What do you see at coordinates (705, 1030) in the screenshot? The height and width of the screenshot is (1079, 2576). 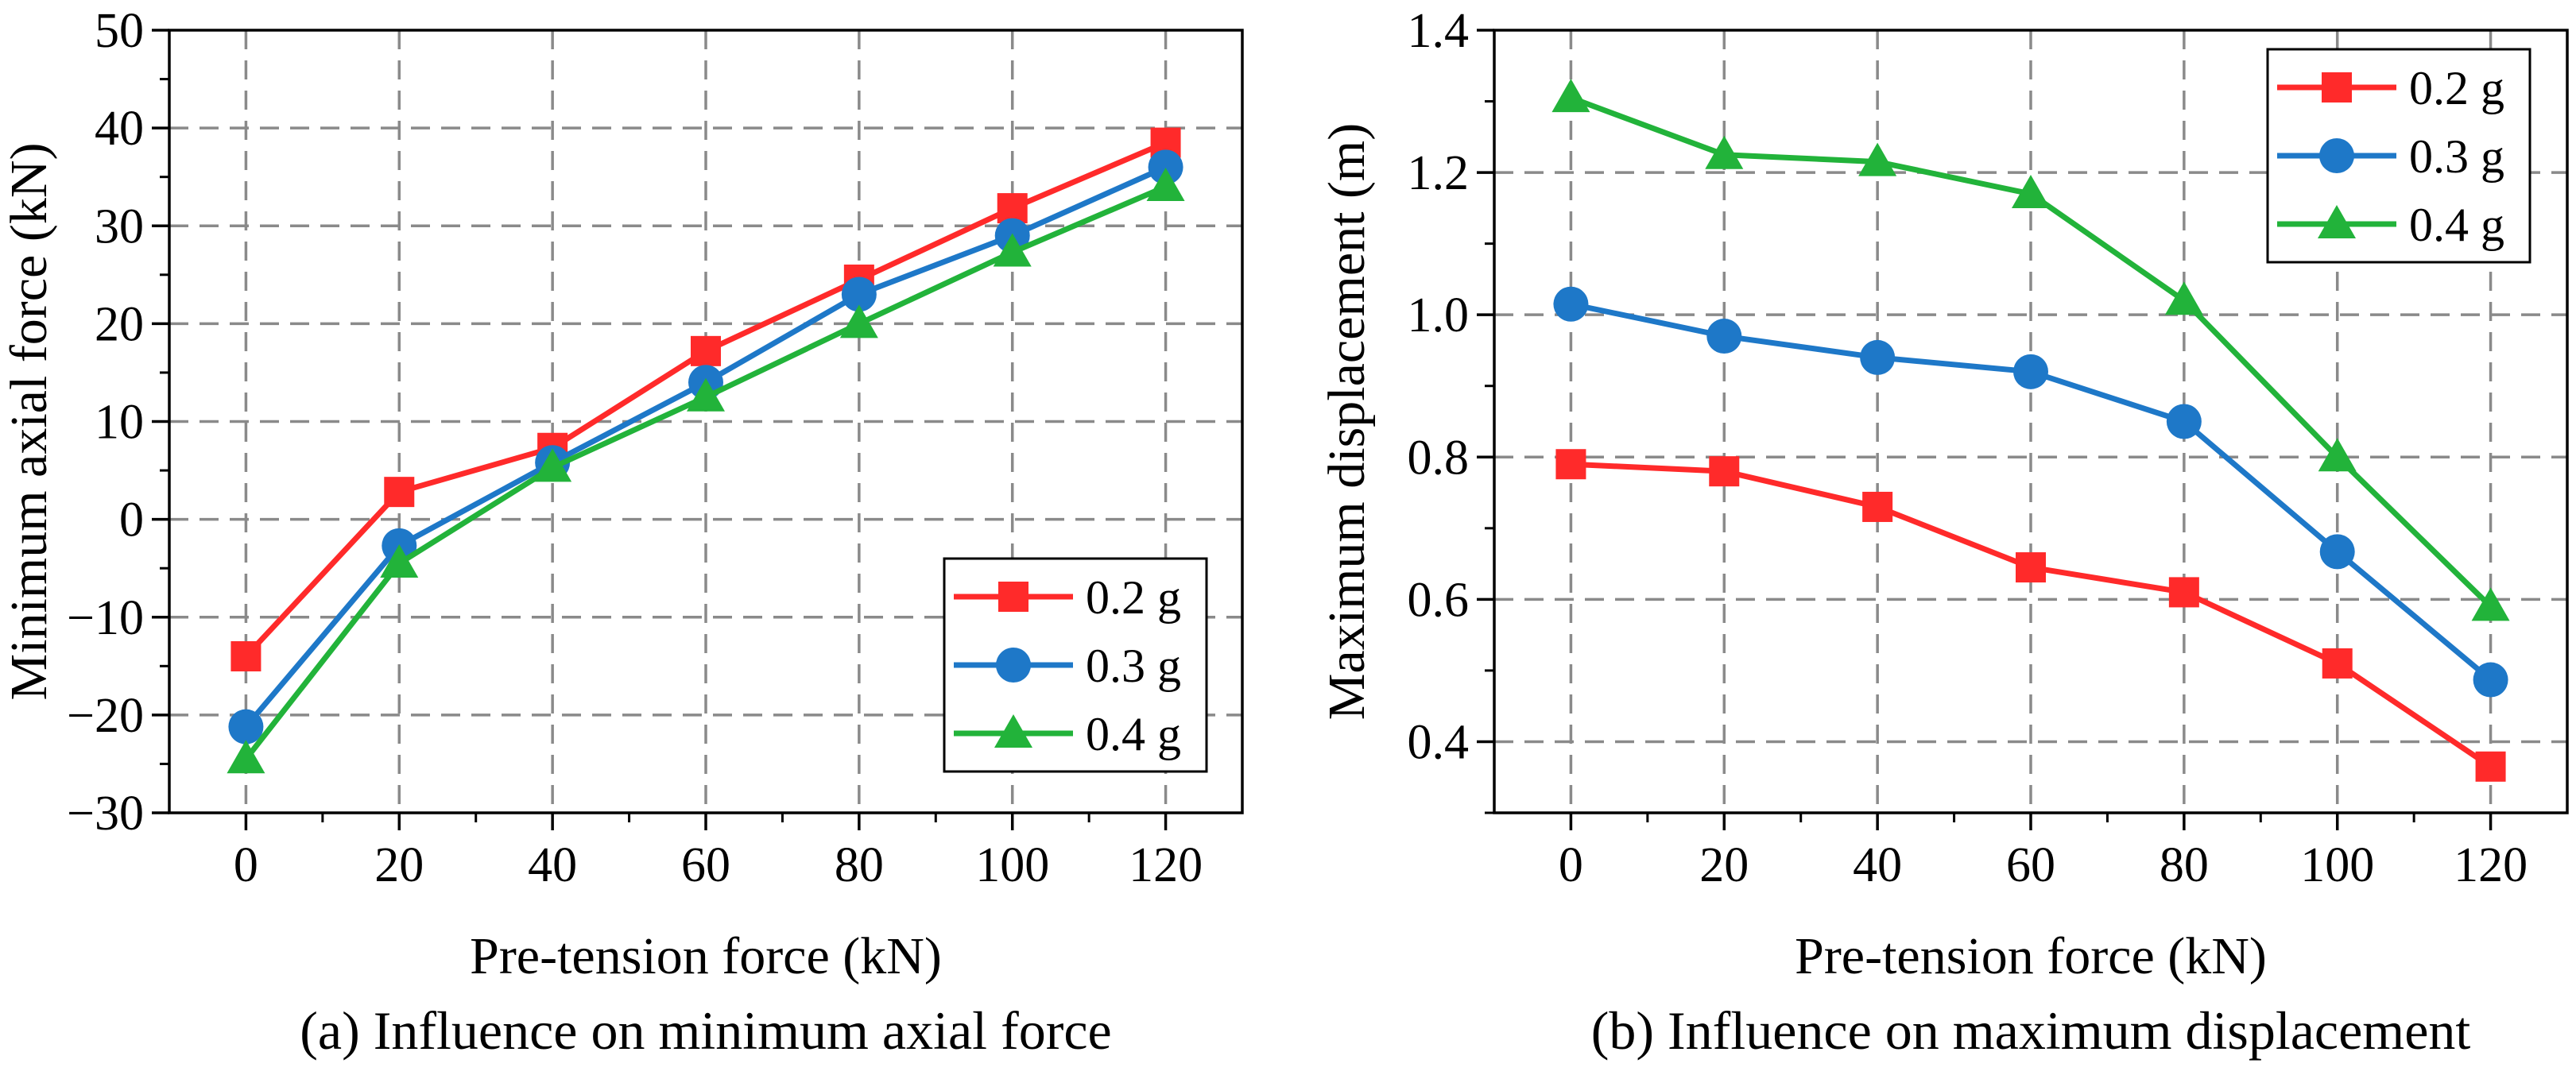 I see `chart-caption: (a) Influence on minimum axial force` at bounding box center [705, 1030].